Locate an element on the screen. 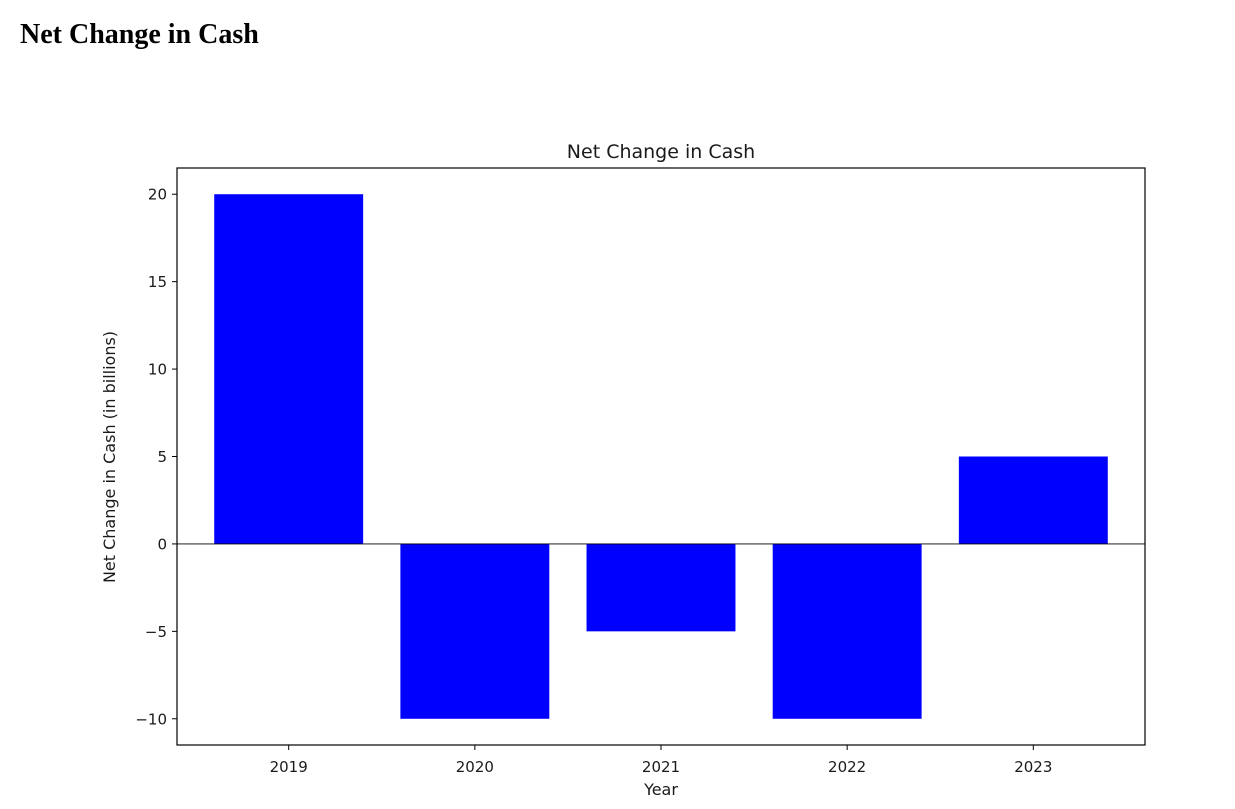 Image resolution: width=1235 pixels, height=809 pixels. y-tick-label: 5 is located at coordinates (162, 457).